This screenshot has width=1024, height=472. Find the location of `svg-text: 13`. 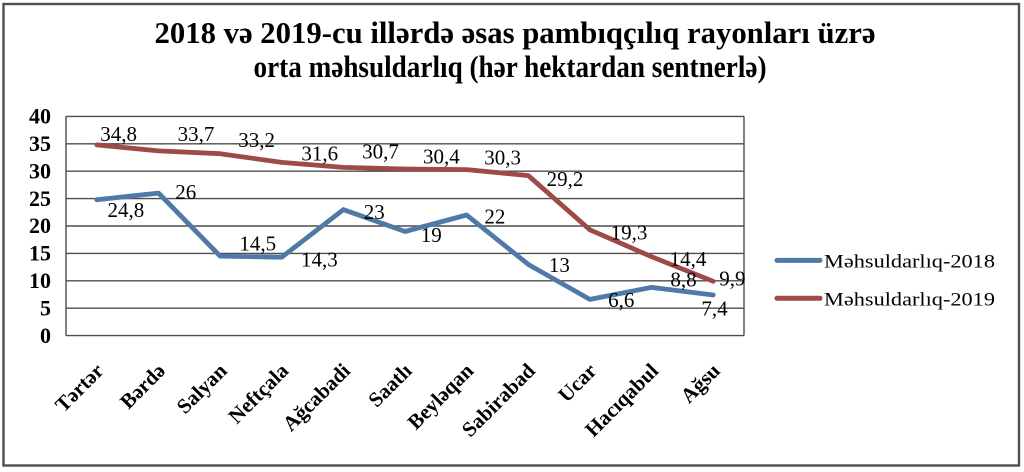

svg-text: 13 is located at coordinates (559, 265).